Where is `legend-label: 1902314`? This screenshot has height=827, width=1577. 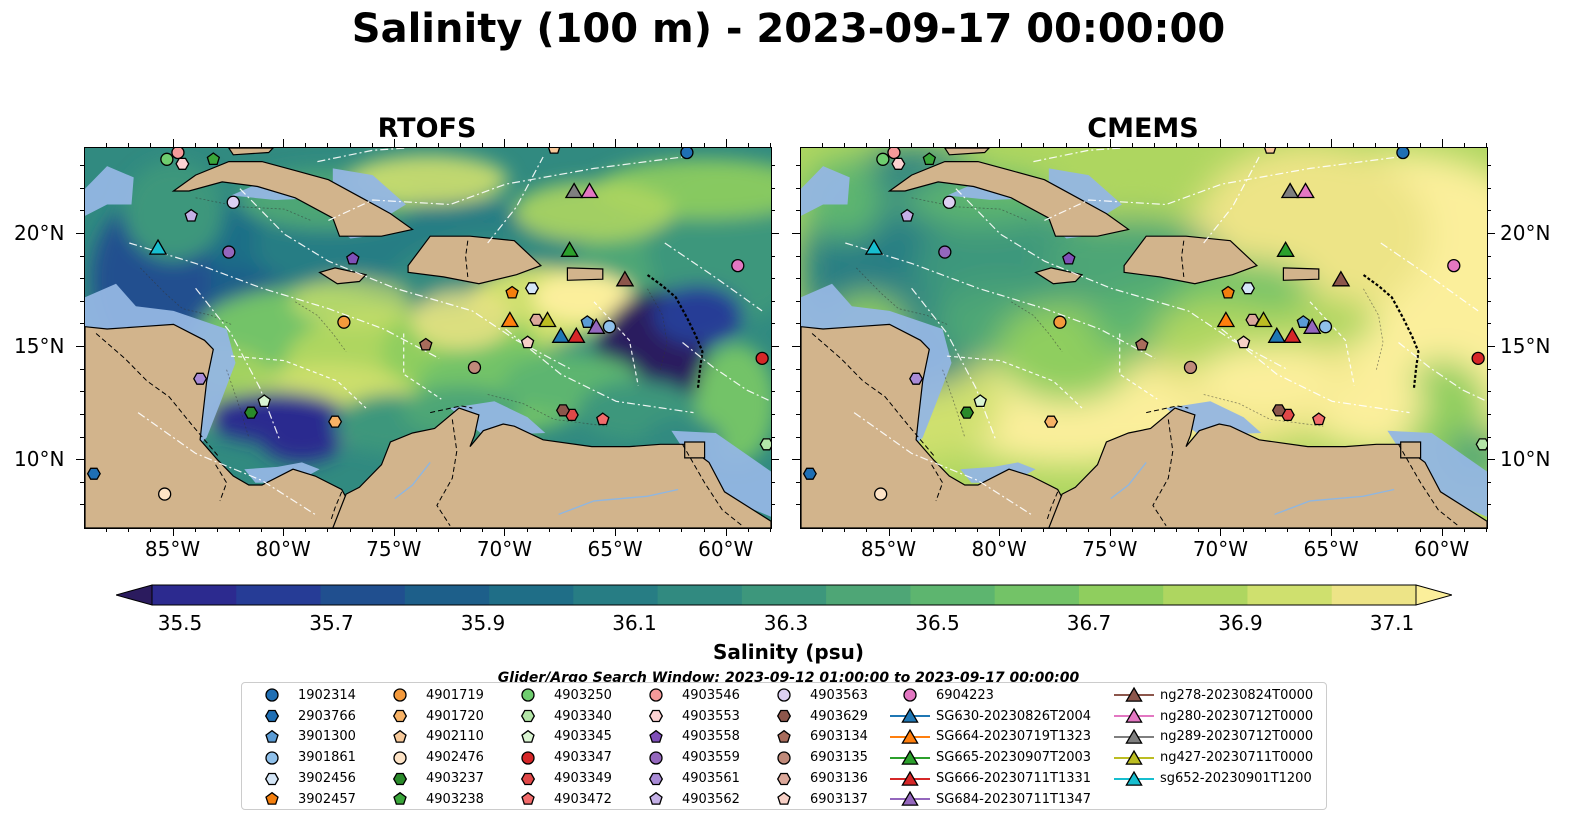 legend-label: 1902314 is located at coordinates (327, 695).